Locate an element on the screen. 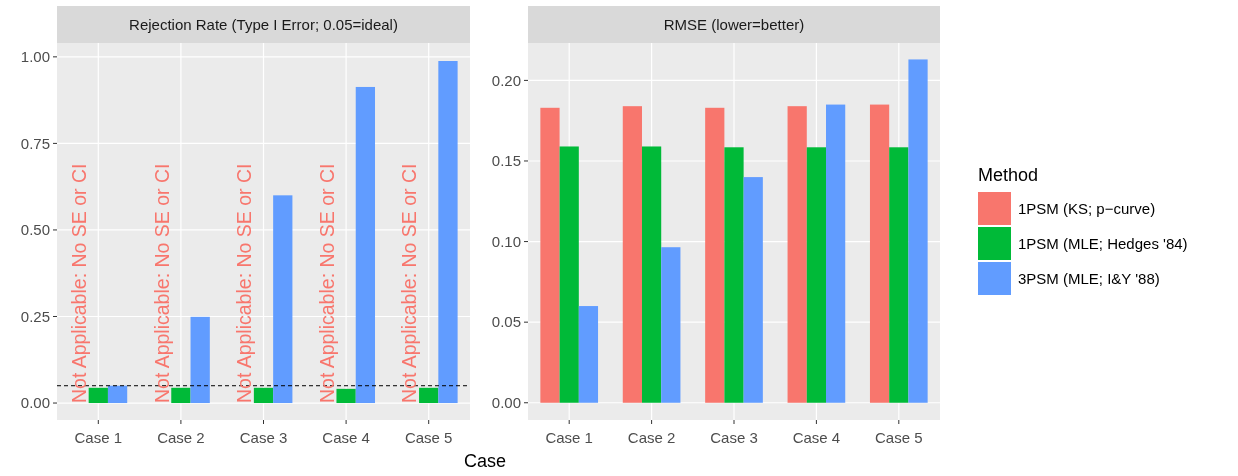 The width and height of the screenshot is (1238, 476). legend-label: 3PSM (MLE; I&Y '88) is located at coordinates (1089, 279).